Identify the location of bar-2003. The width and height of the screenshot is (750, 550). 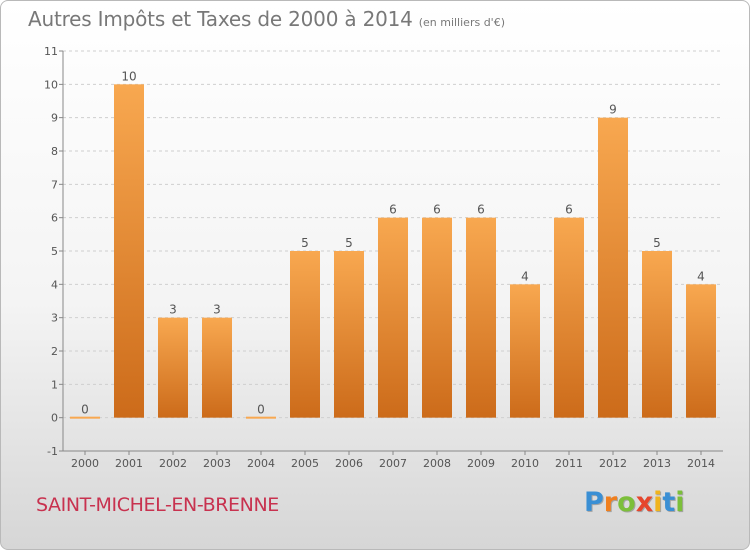
(217, 367).